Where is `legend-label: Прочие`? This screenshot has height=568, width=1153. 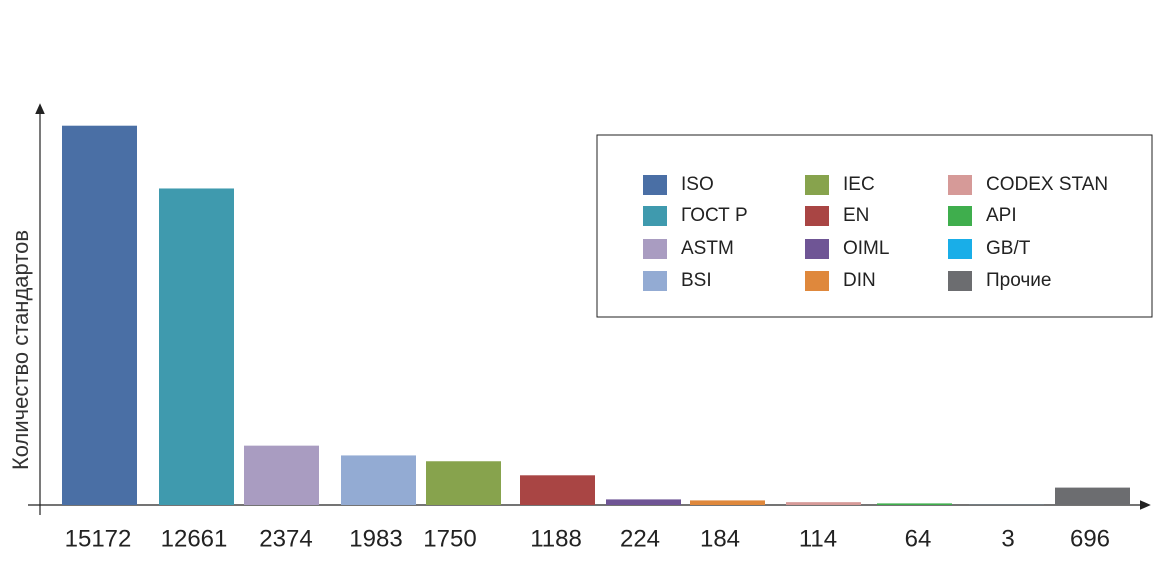 legend-label: Прочие is located at coordinates (1018, 280).